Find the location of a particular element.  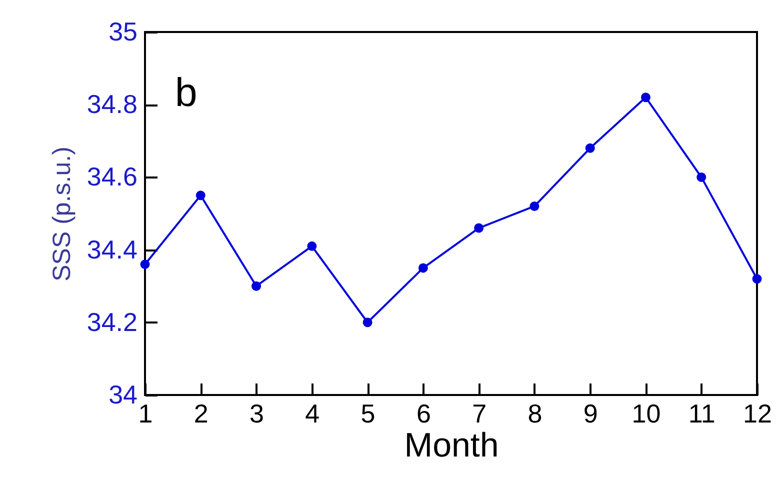

y-tick-label: 34.6 is located at coordinates (112, 177).